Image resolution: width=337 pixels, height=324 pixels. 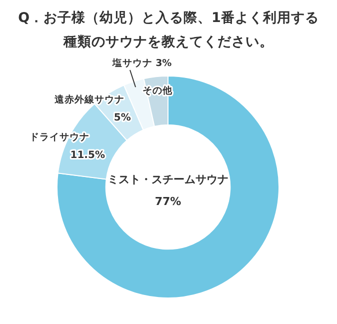 What do you see at coordinates (88, 100) in the screenshot?
I see `slice-label: 遠赤外線サウナ` at bounding box center [88, 100].